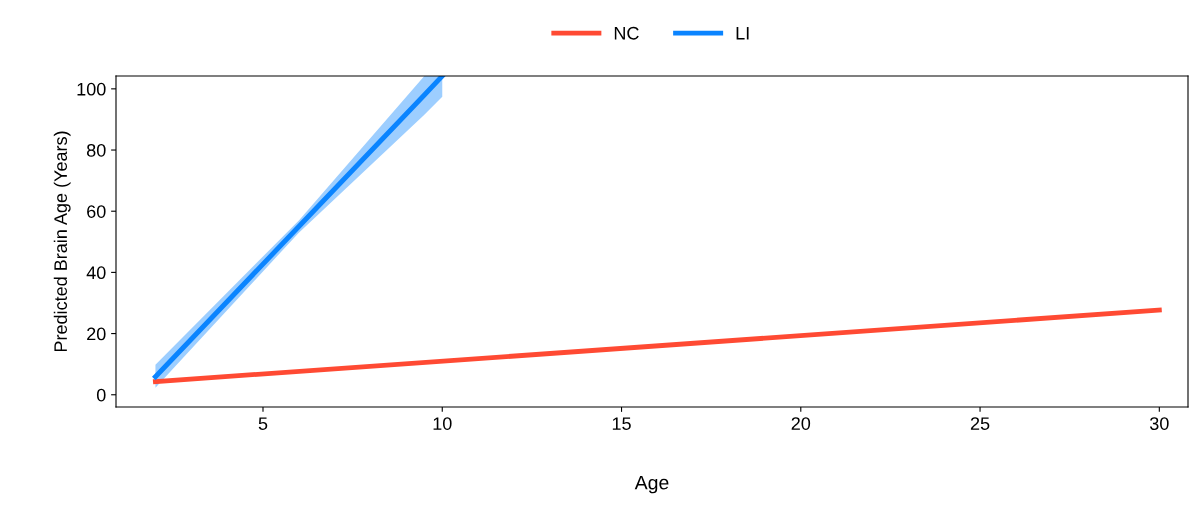 The width and height of the screenshot is (1189, 512). What do you see at coordinates (980, 423) in the screenshot?
I see `x-tick-label: 25` at bounding box center [980, 423].